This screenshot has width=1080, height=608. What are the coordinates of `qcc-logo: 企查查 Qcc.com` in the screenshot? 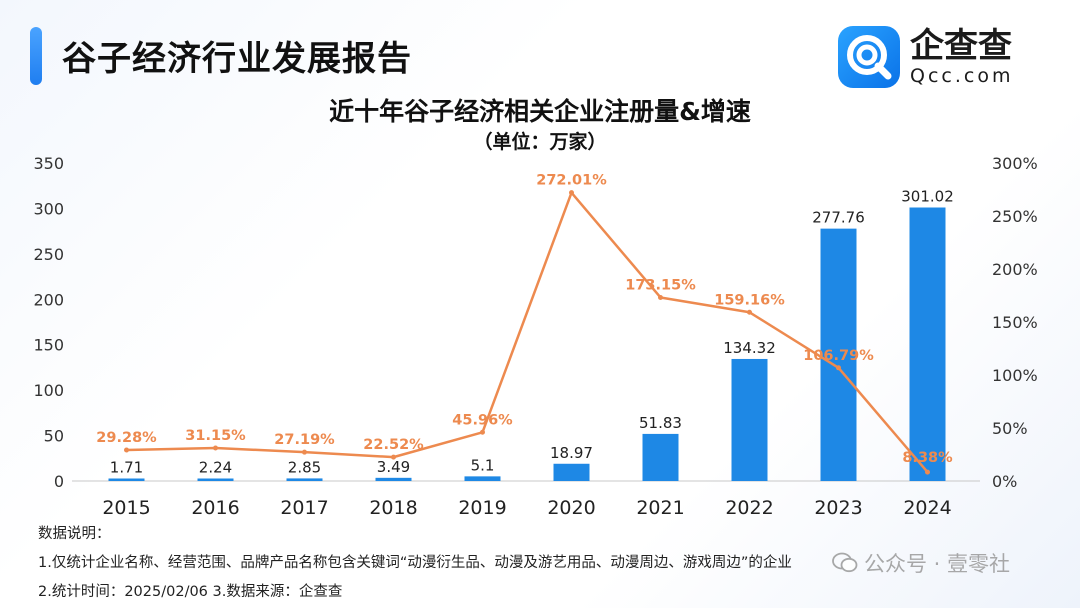 It's located at (925, 57).